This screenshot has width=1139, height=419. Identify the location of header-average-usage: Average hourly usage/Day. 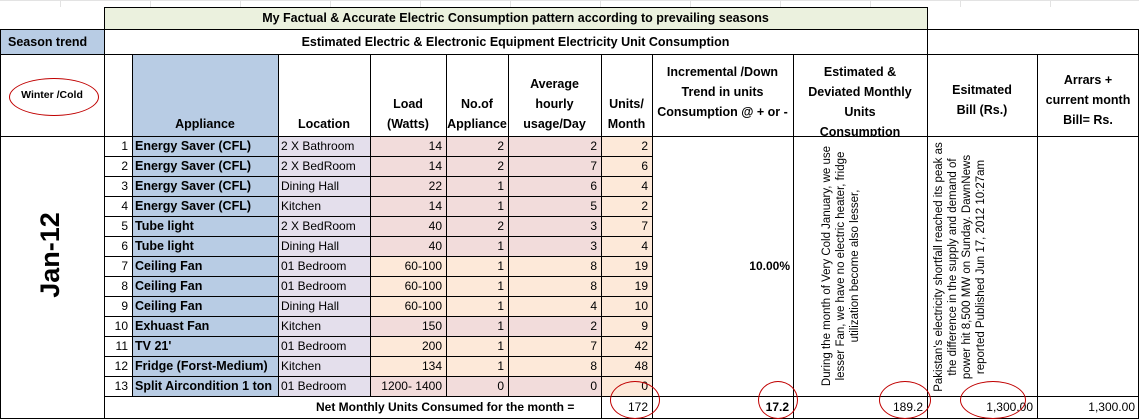
(554, 104).